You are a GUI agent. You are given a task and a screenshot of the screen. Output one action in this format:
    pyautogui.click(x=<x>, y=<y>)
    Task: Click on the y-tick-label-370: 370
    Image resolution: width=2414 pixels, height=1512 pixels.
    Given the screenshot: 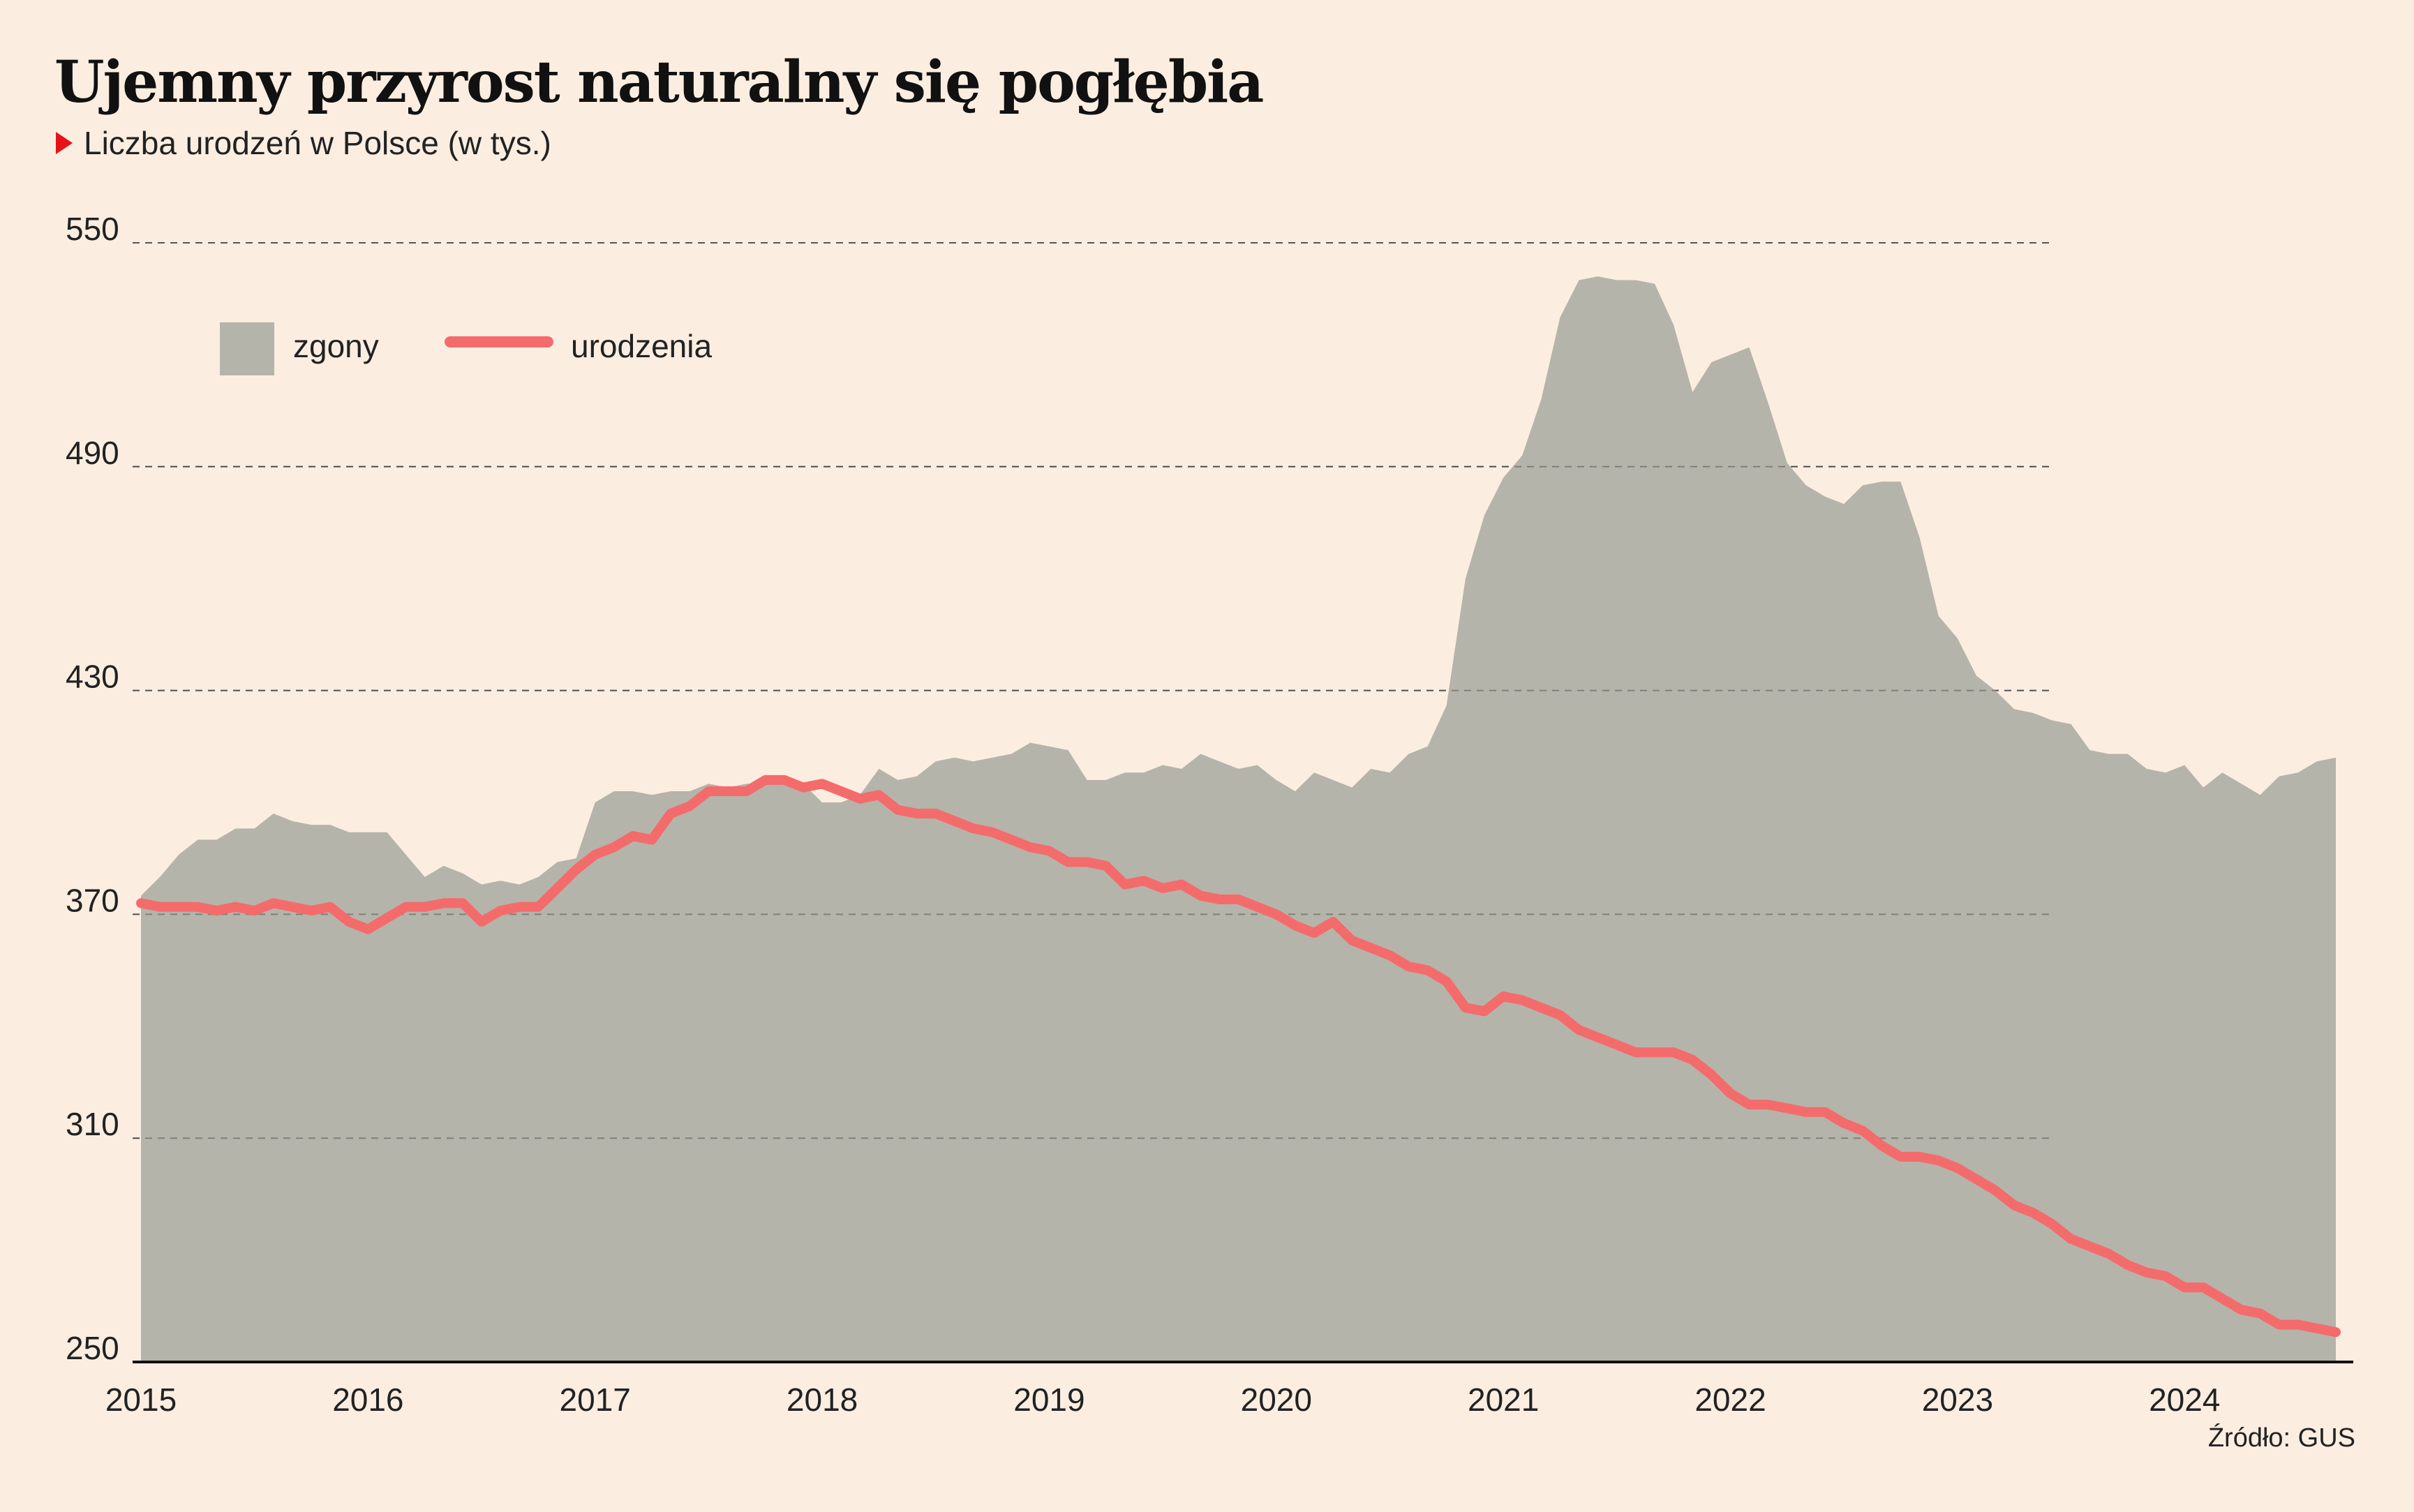 What is the action you would take?
    pyautogui.click(x=92, y=900)
    